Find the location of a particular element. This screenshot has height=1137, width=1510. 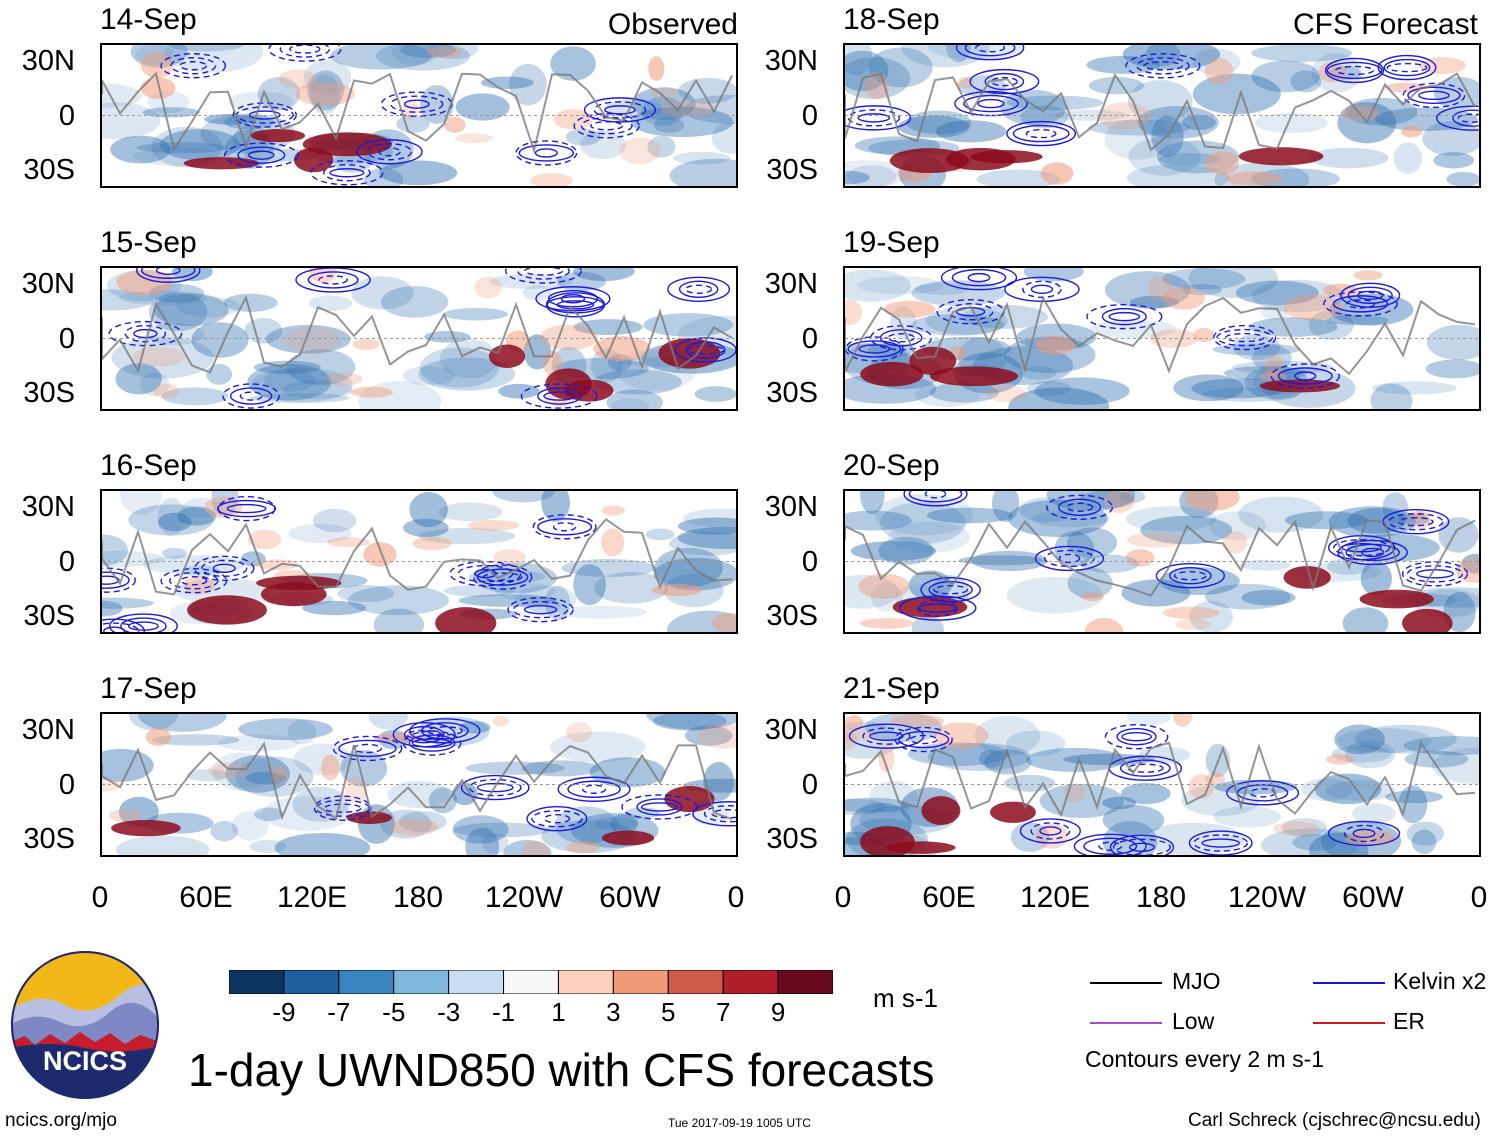

legend-er-line is located at coordinates (1349, 1023).